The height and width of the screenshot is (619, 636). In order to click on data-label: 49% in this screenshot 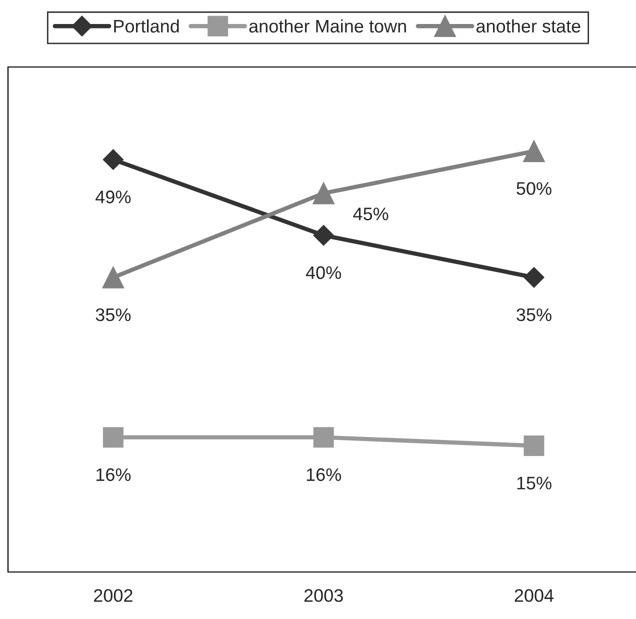, I will do `click(113, 197)`.